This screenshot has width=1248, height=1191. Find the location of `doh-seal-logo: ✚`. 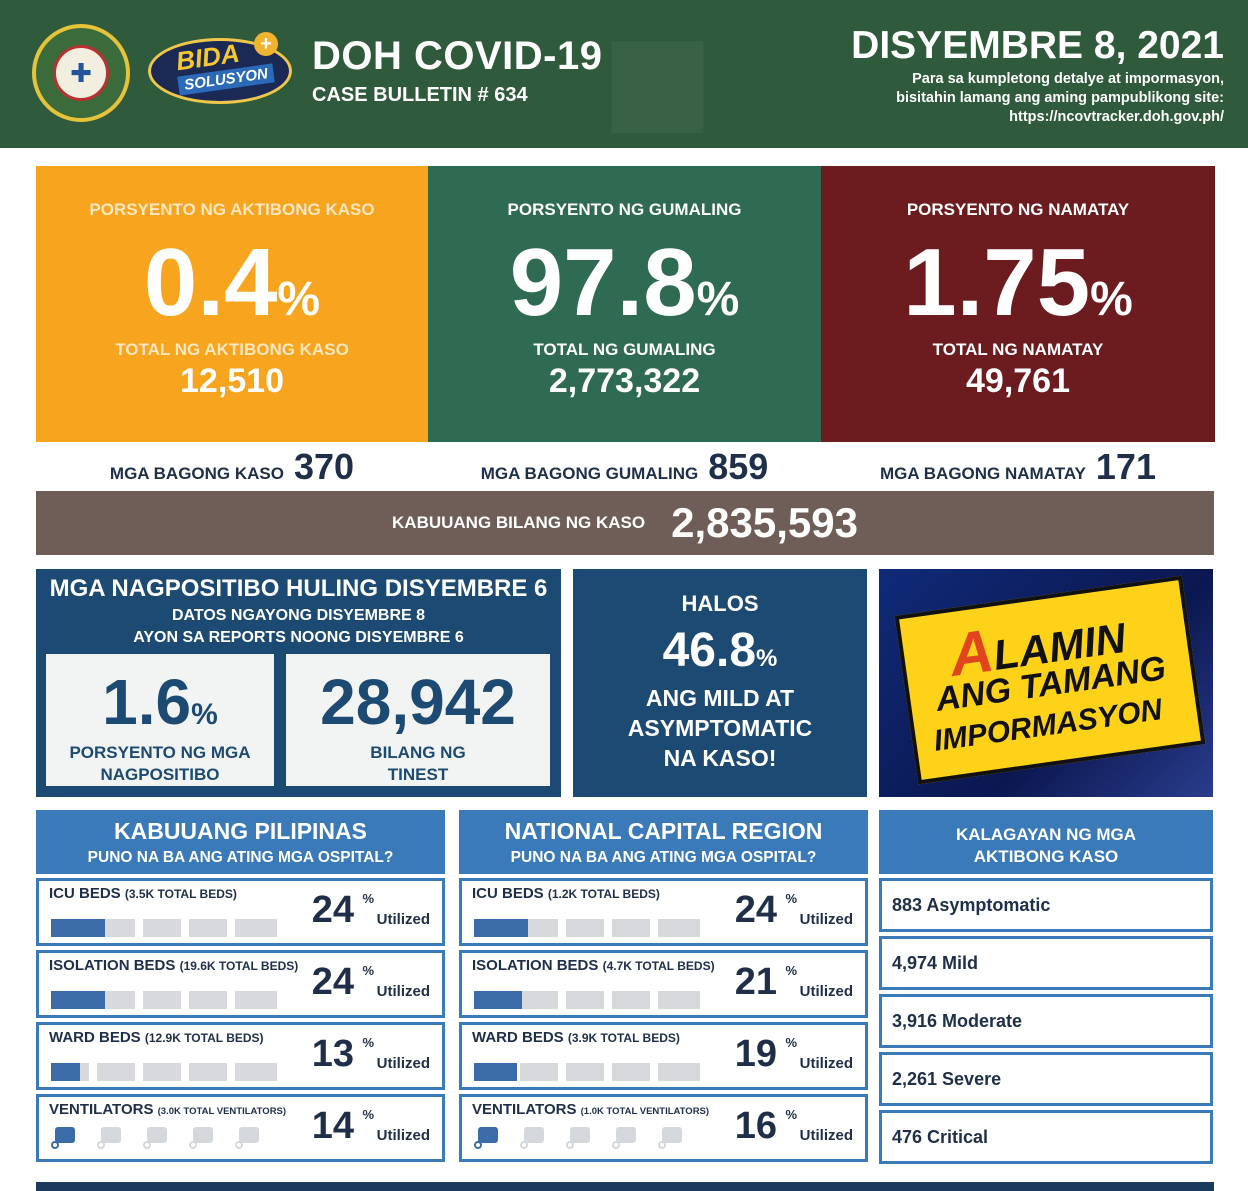

doh-seal-logo: ✚ is located at coordinates (81, 73).